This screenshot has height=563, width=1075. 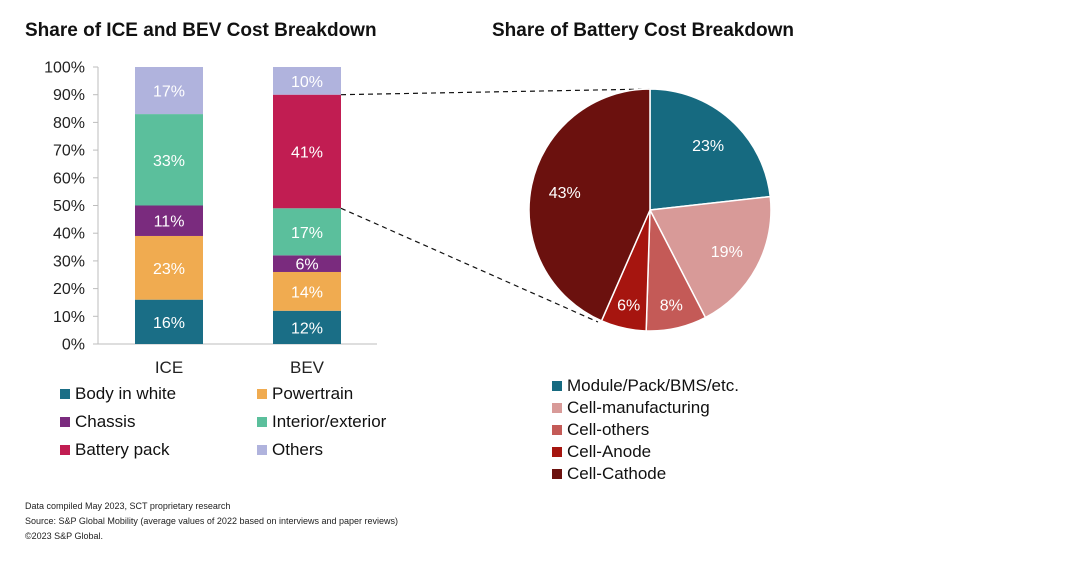 I want to click on pie-chart-title: Share of Battery Cost Breakdown, so click(x=643, y=30).